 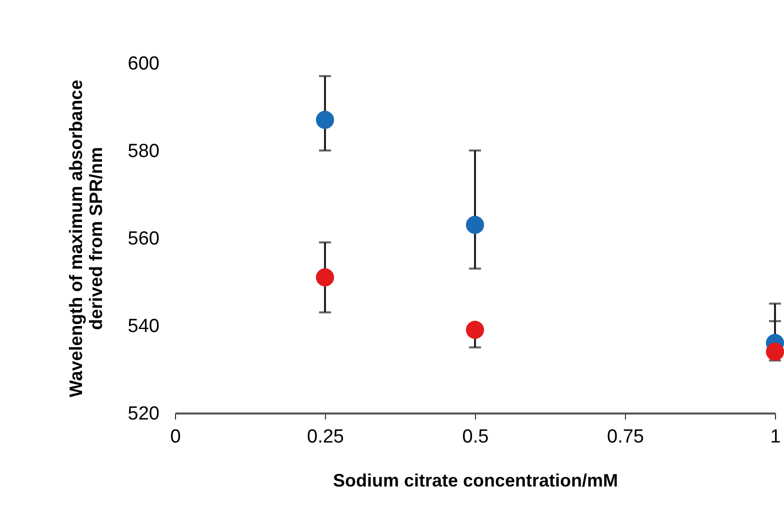 I want to click on y-tick-label: 600, so click(x=144, y=64).